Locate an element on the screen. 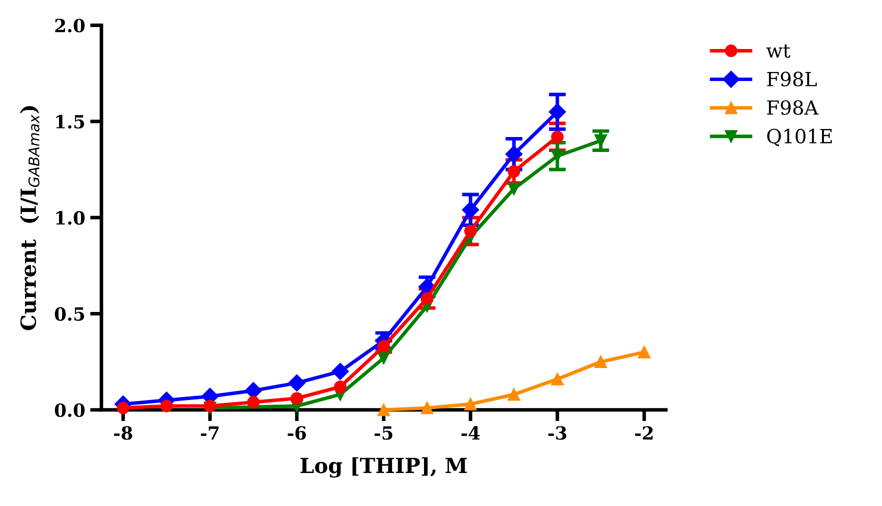 The height and width of the screenshot is (506, 882). x-tick-label: -6 is located at coordinates (297, 433).